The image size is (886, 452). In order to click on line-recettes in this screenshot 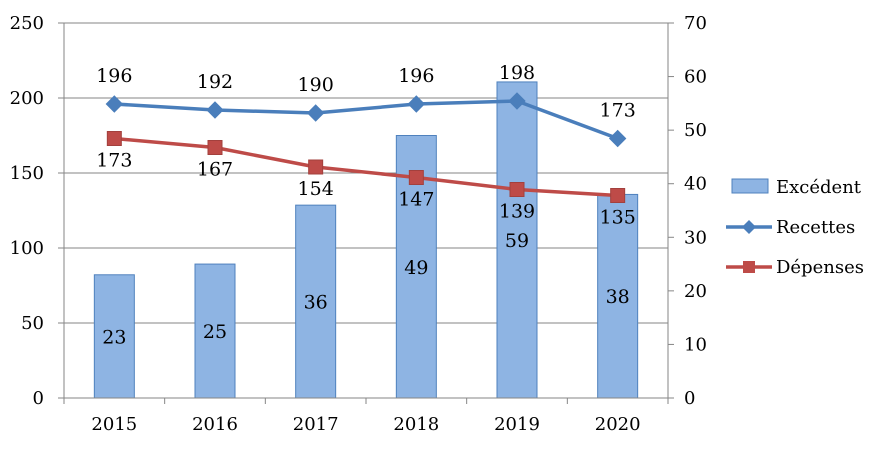, I will do `click(366, 120)`.